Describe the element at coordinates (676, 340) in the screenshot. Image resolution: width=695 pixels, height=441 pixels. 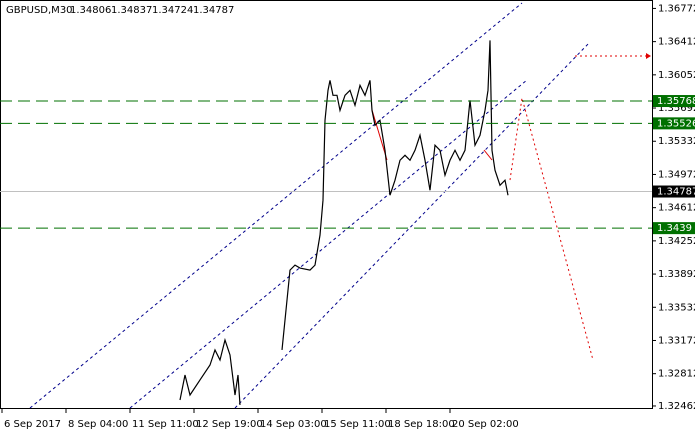
I see `y-tick-label: 1.33172` at that location.